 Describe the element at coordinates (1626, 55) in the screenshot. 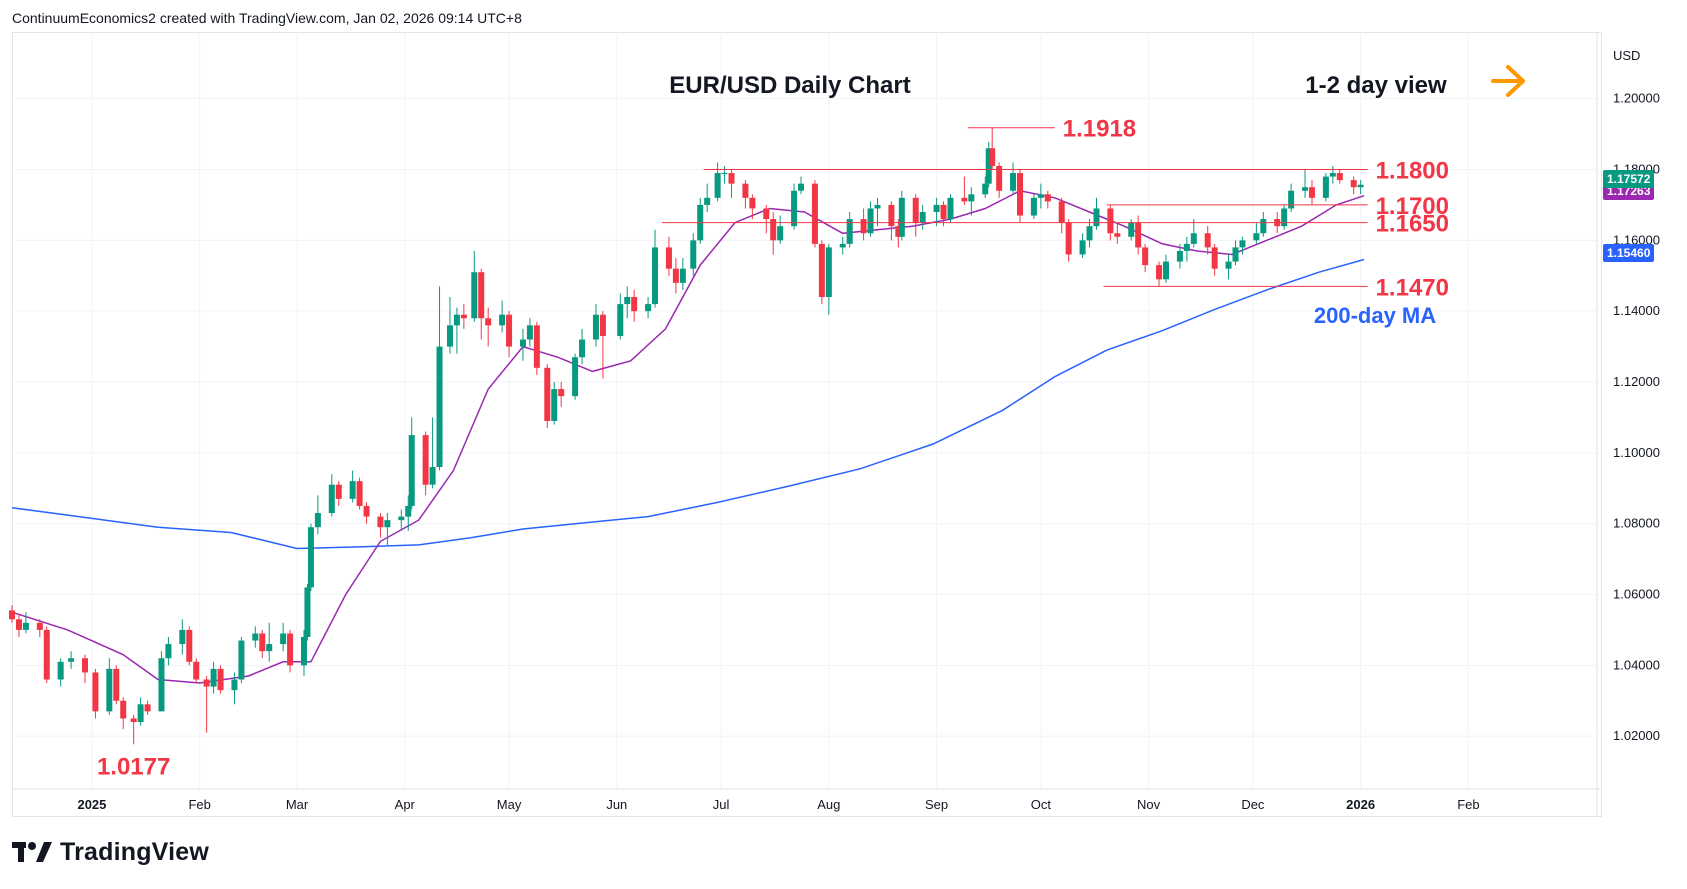

I see `currency-label: USD` at that location.